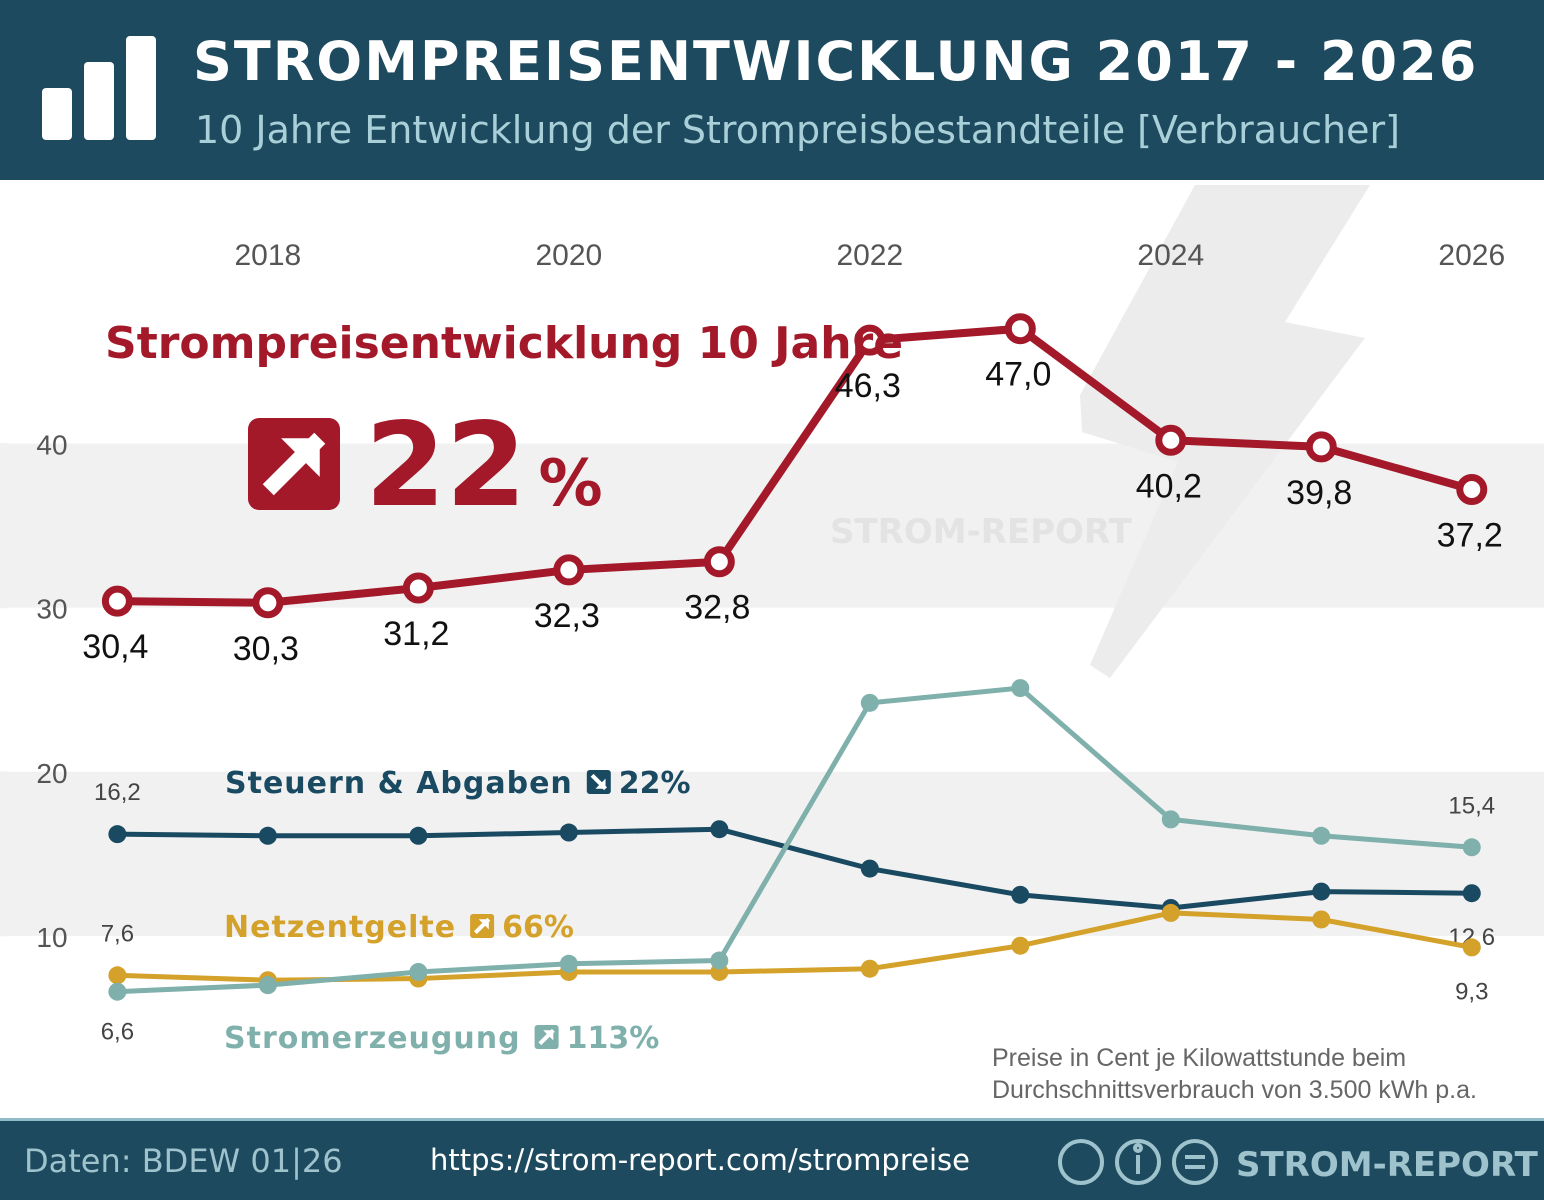 This screenshot has width=1544, height=1200. What do you see at coordinates (416, 634) in the screenshot?
I see `value-label: 31,2` at bounding box center [416, 634].